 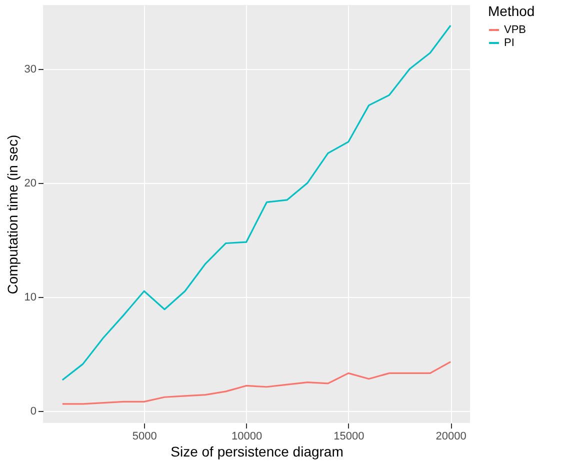 What do you see at coordinates (12, 214) in the screenshot?
I see `y-axis-title: Computation time (in sec)` at bounding box center [12, 214].